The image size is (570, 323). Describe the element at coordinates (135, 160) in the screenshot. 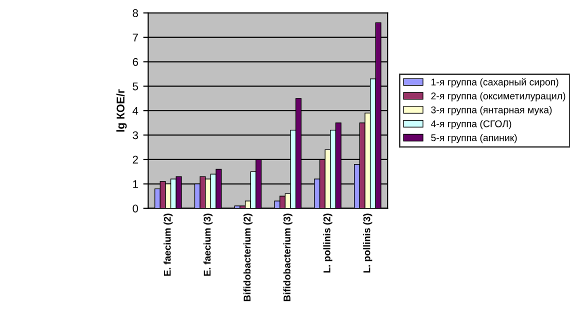

I see `y-tick-label: 2` at that location.